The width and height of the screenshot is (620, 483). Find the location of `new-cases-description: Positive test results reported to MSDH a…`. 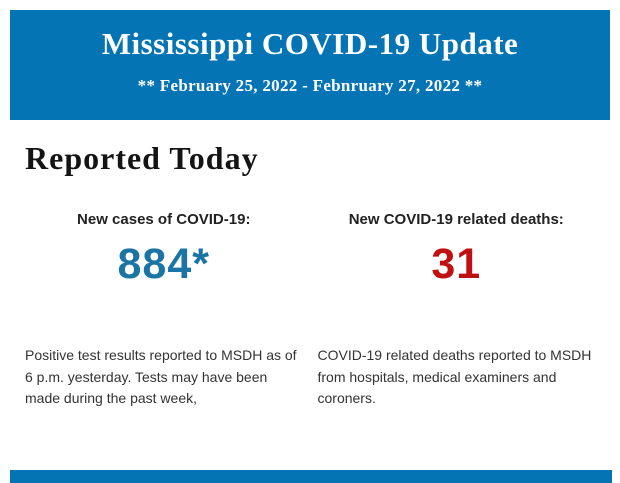

new-cases-description: Positive test results reported to MSDH a… is located at coordinates (161, 376).